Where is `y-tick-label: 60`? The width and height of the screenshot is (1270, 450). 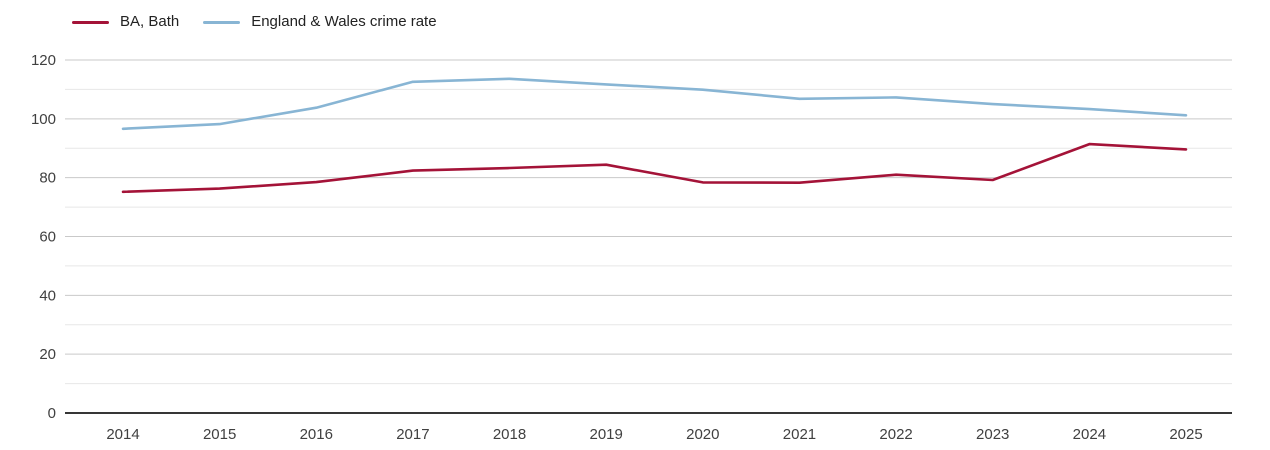
y-tick-label: 60 is located at coordinates (47, 237).